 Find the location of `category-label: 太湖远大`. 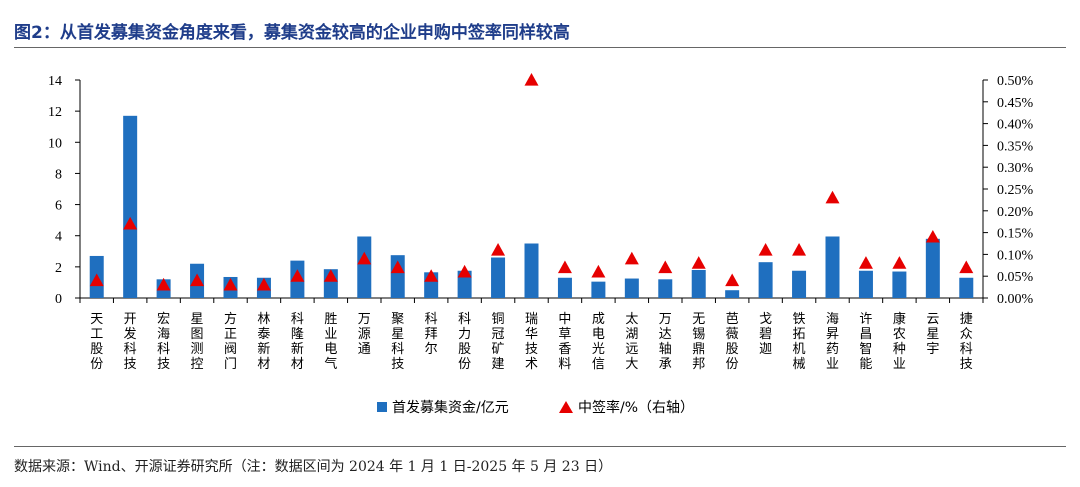

category-label: 太湖远大 is located at coordinates (631, 342).